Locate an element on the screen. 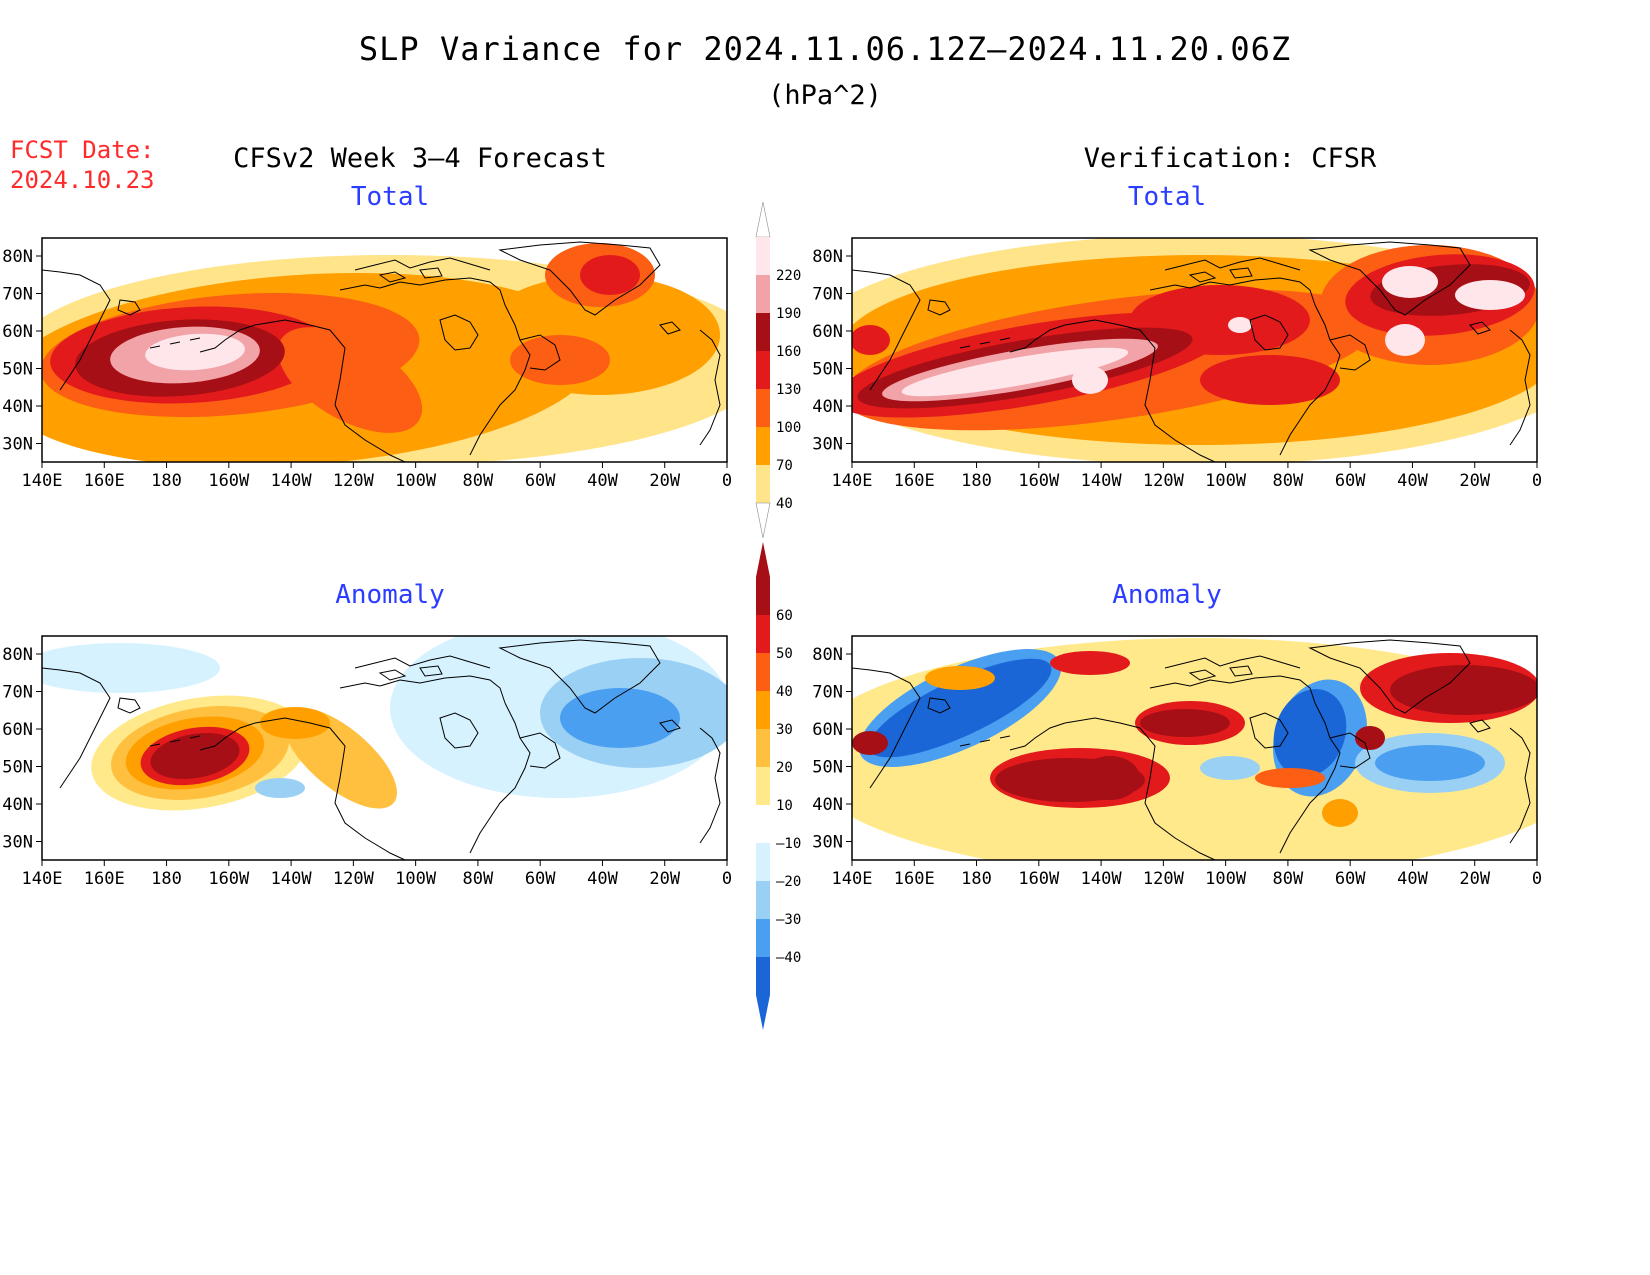 This screenshot has height=1275, width=1650. colorbar-arrow-bottom is located at coordinates (763, 520).